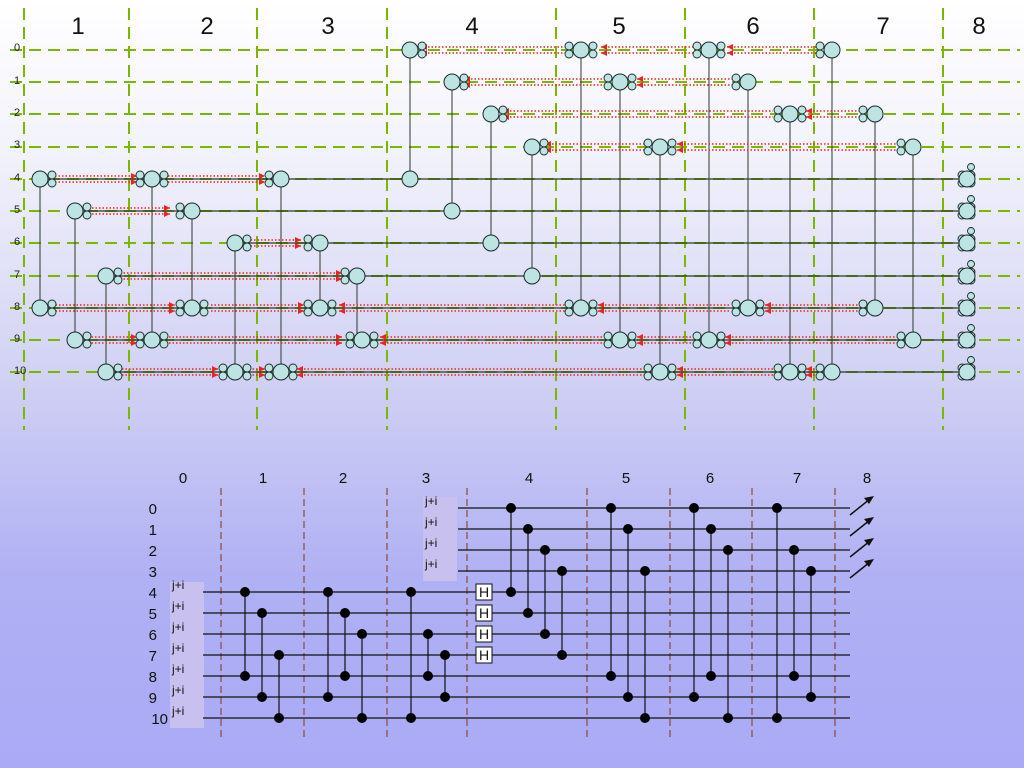  Describe the element at coordinates (440, 539) in the screenshot. I see `input-tag-panel` at that location.